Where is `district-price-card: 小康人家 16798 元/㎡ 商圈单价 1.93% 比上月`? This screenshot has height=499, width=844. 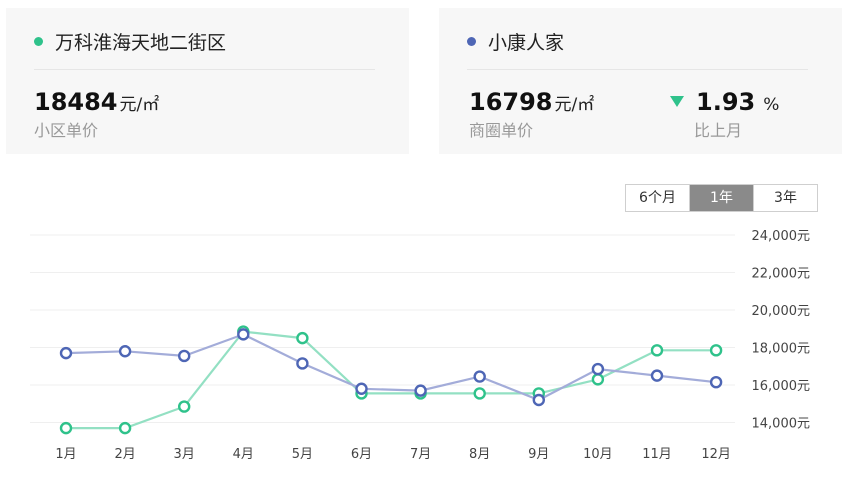 district-price-card: 小康人家 16798 元/㎡ 商圈单价 1.93% 比上月 is located at coordinates (640, 81).